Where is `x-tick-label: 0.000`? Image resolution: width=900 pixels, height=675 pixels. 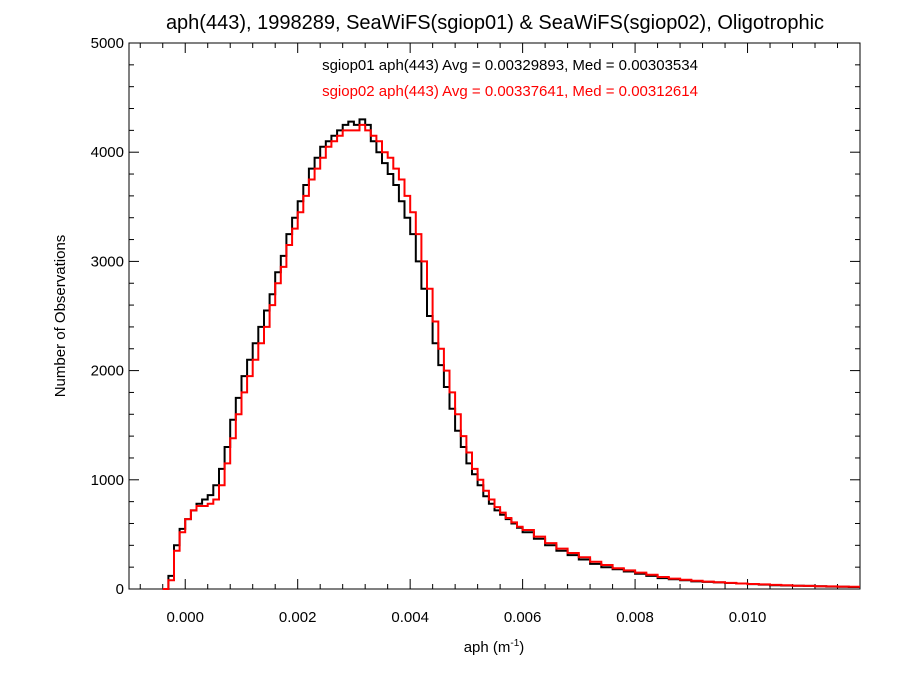
x-tick-label: 0.000 is located at coordinates (185, 617).